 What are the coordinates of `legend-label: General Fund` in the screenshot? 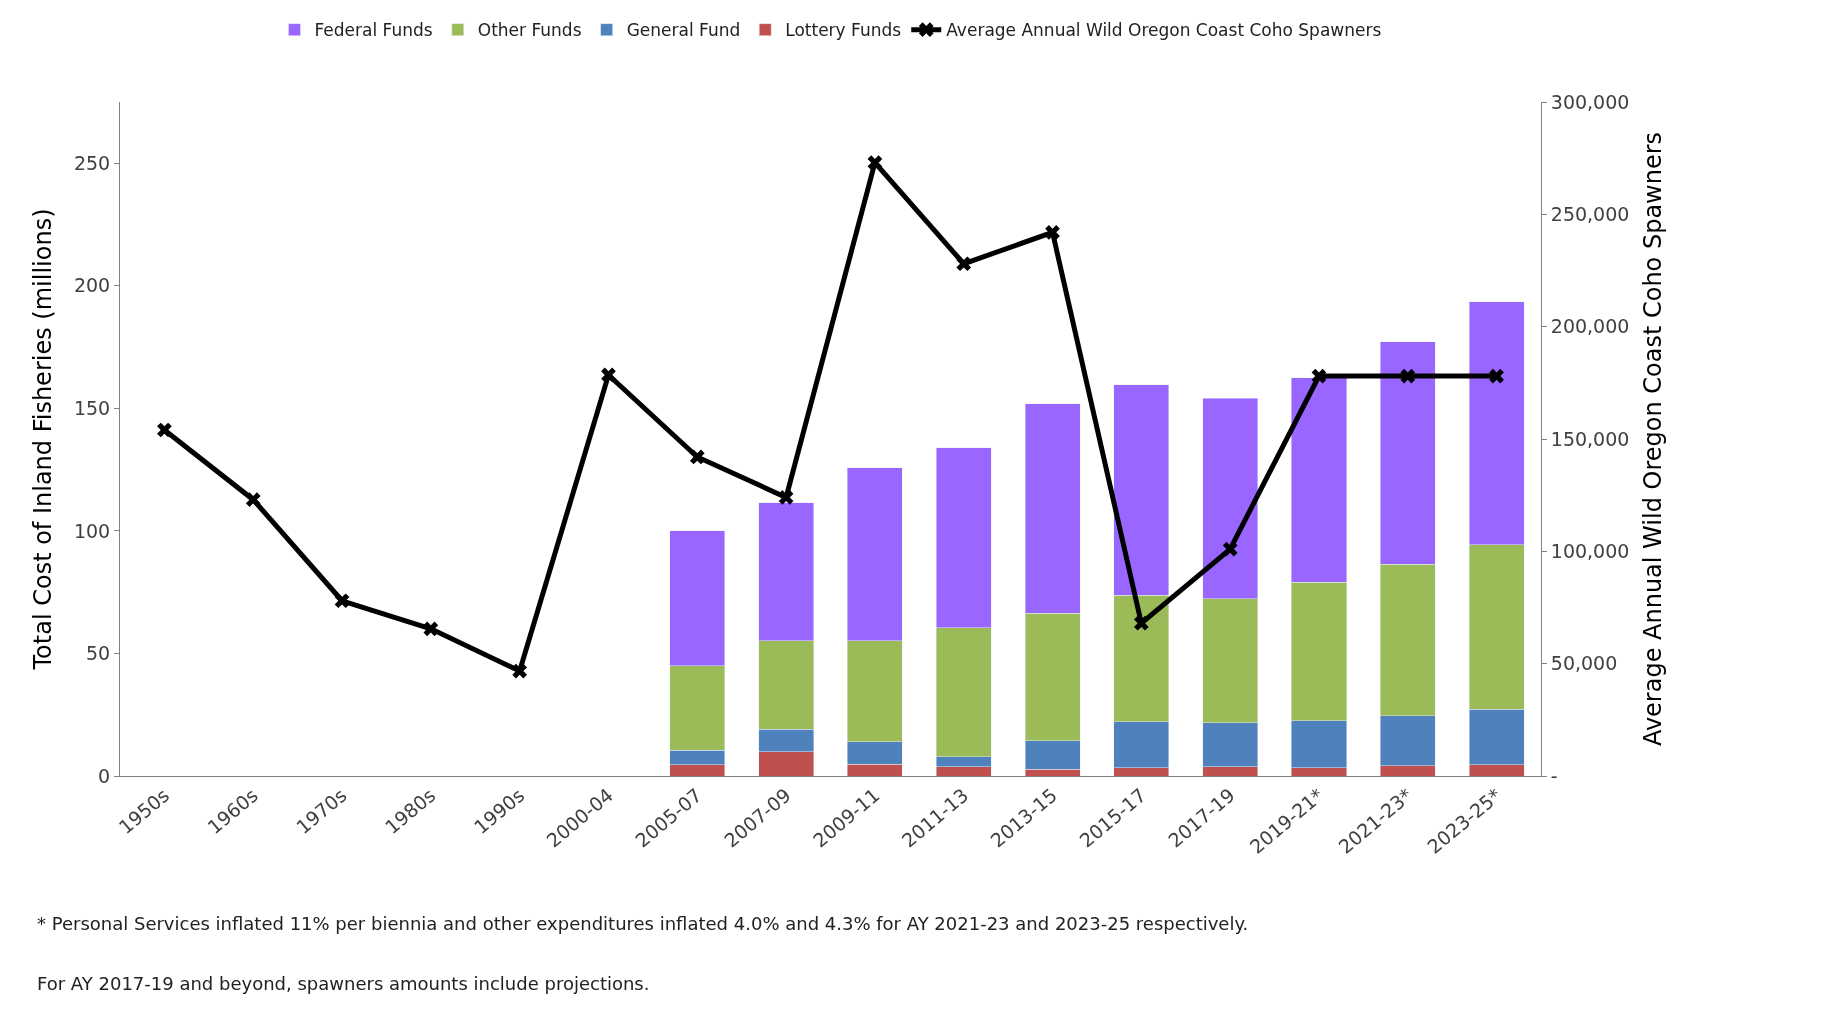 It's located at (683, 30).